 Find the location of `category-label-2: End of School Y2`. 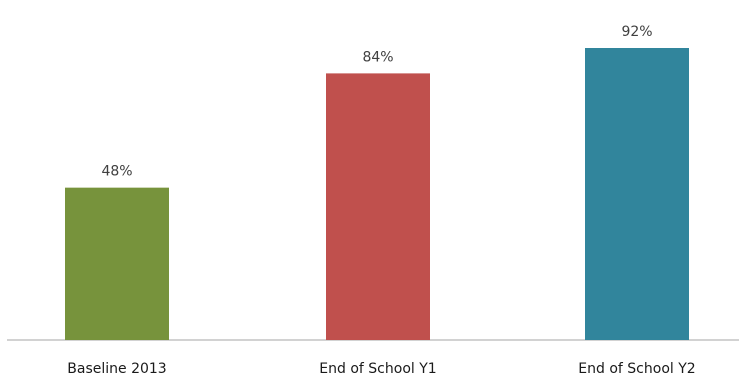

category-label-2: End of School Y2 is located at coordinates (636, 369).